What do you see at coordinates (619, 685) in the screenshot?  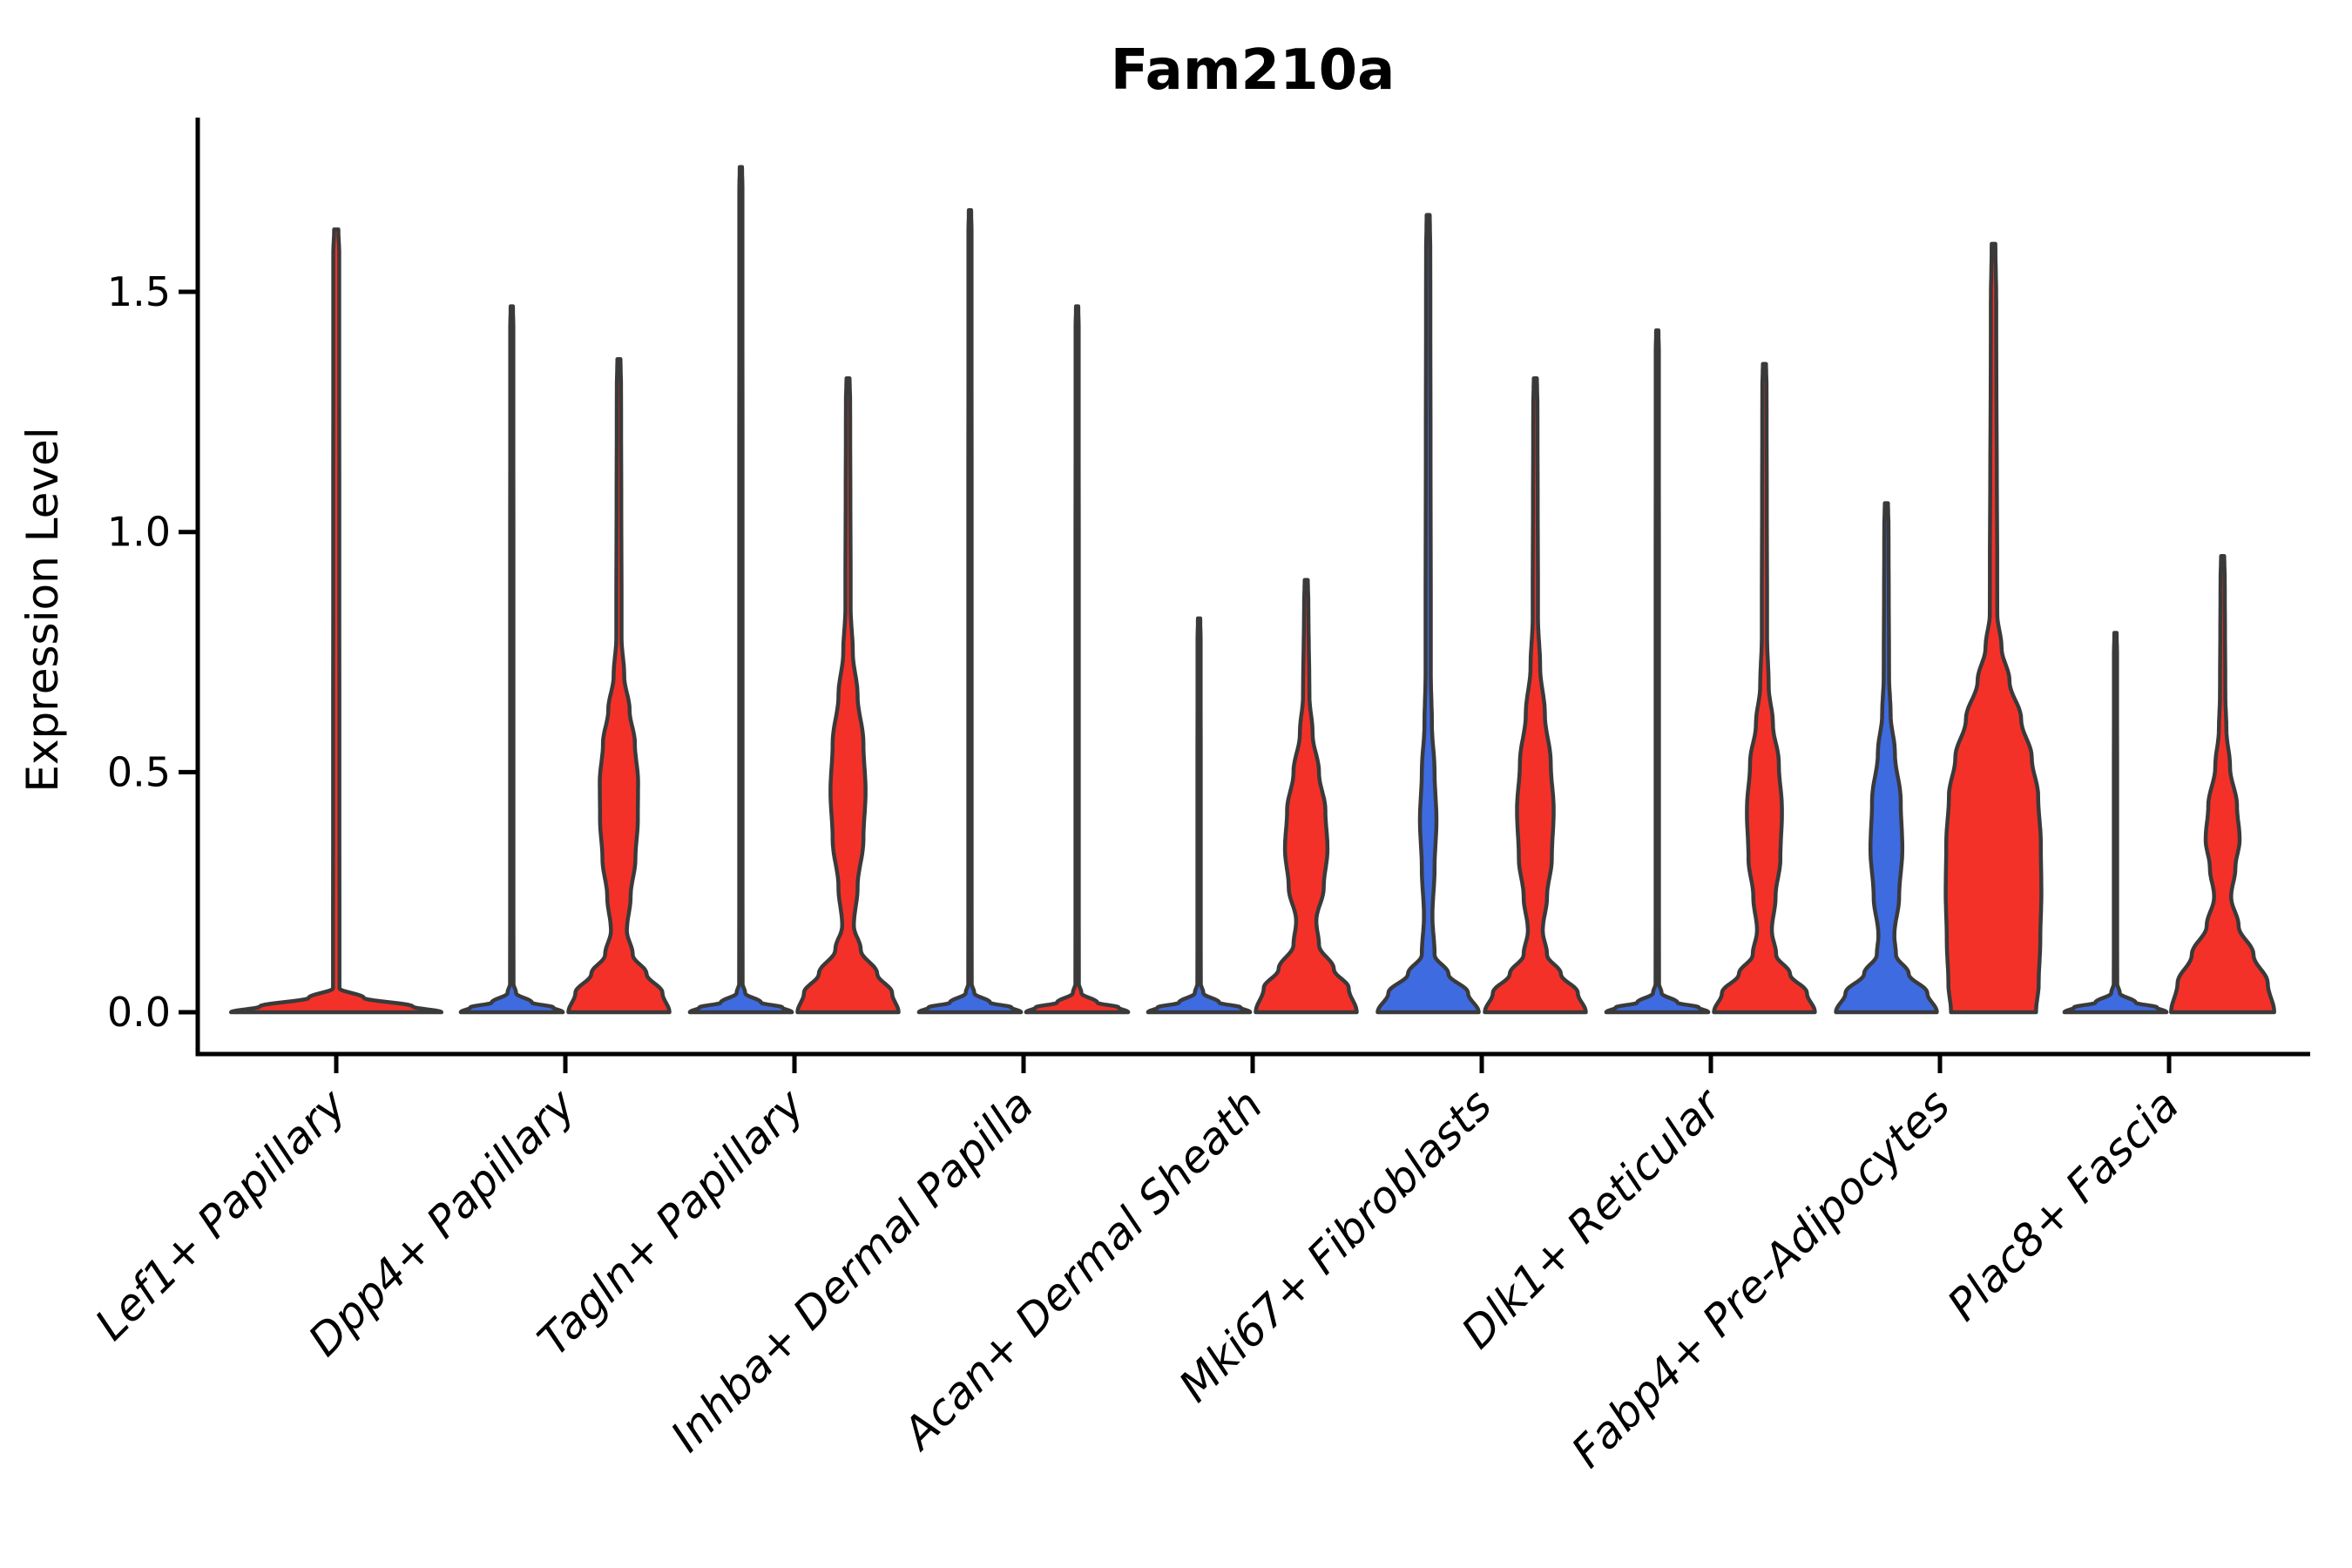 I see `violin-dpp4-papillary-right` at bounding box center [619, 685].